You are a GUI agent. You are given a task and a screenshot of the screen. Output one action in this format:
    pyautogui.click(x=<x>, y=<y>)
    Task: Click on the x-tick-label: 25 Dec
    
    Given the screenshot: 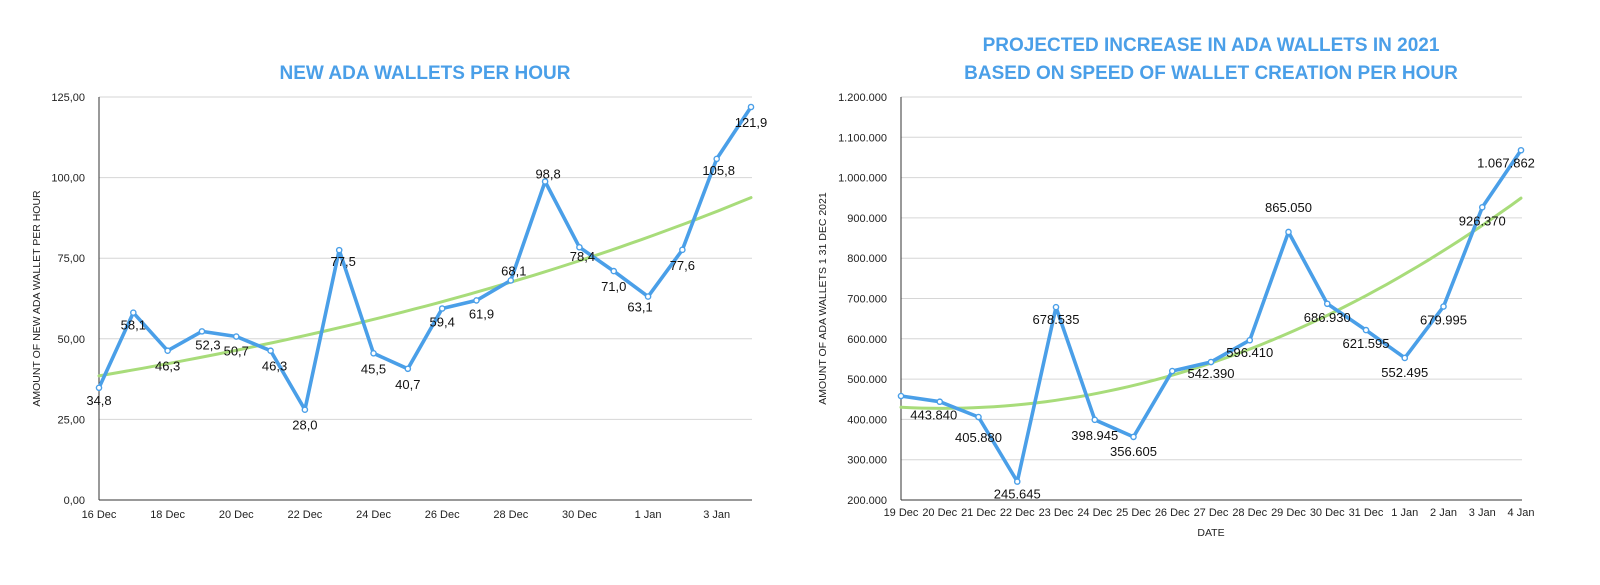 What is the action you would take?
    pyautogui.click(x=1133, y=513)
    